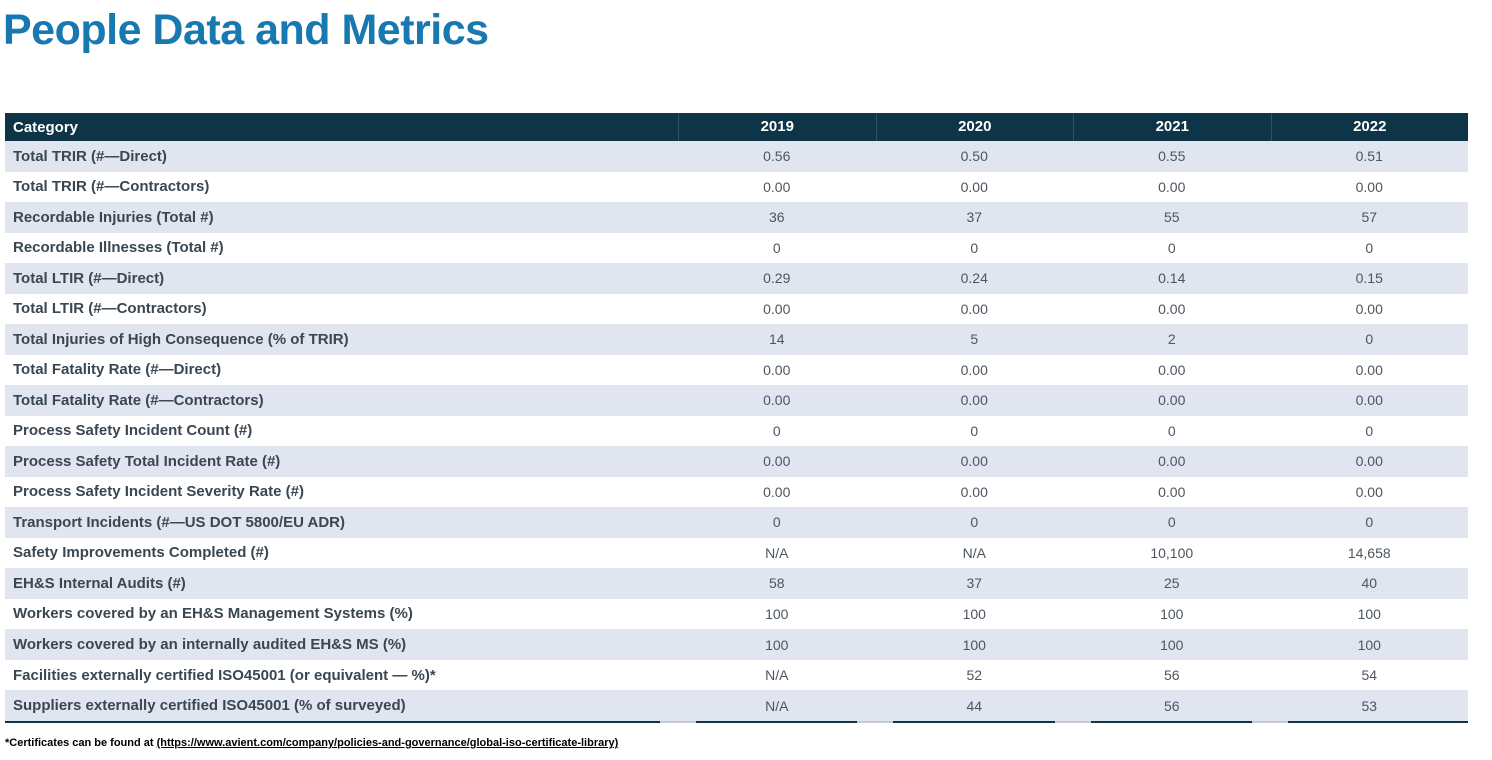  What do you see at coordinates (147, 461) in the screenshot?
I see `row-category-label: Process Safety Total Incident Rate (#)` at bounding box center [147, 461].